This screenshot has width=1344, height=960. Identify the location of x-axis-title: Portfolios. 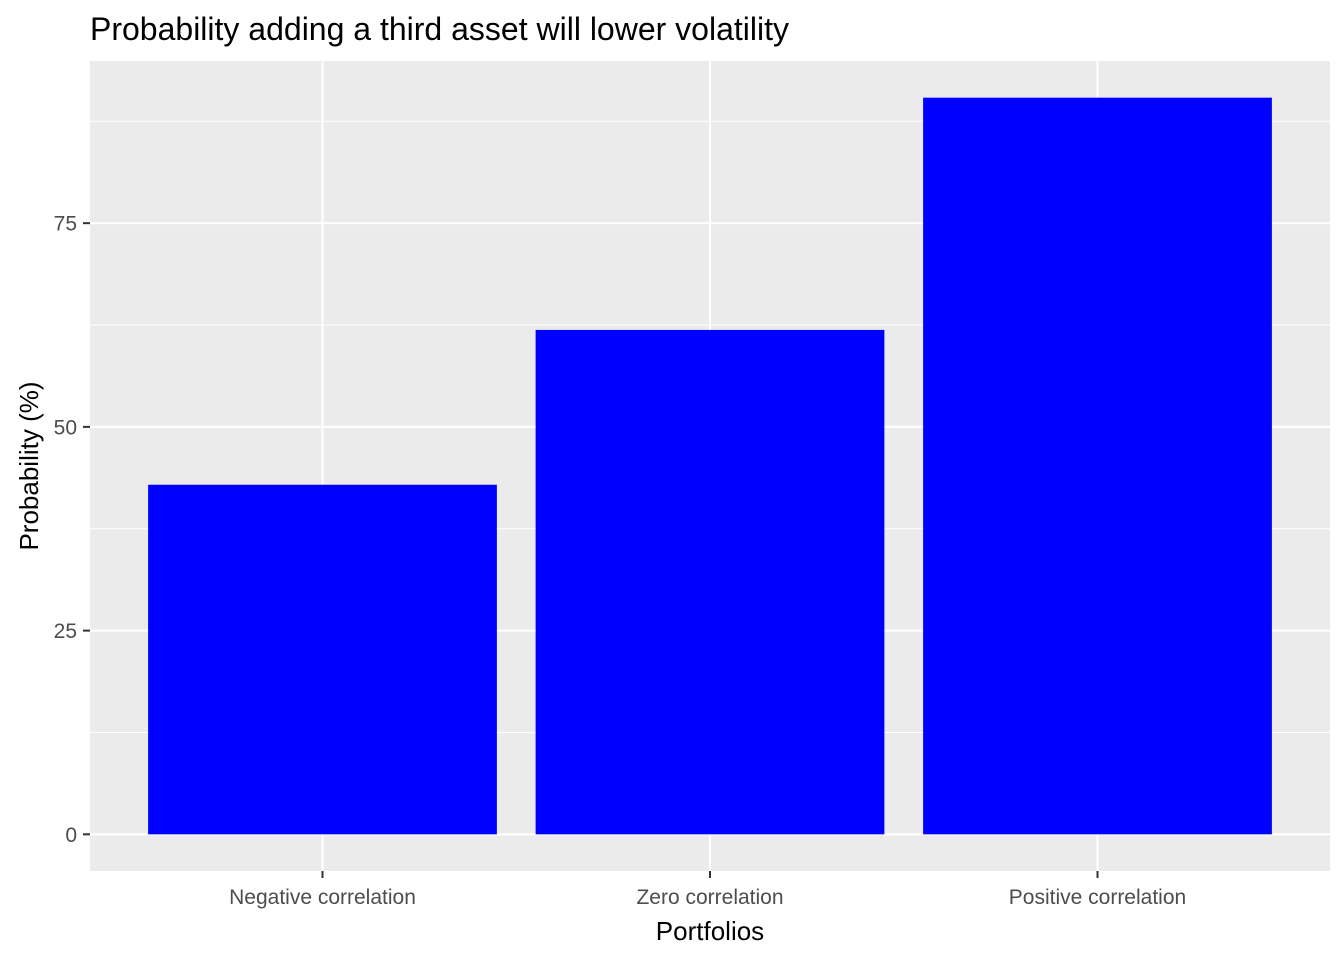
(710, 931).